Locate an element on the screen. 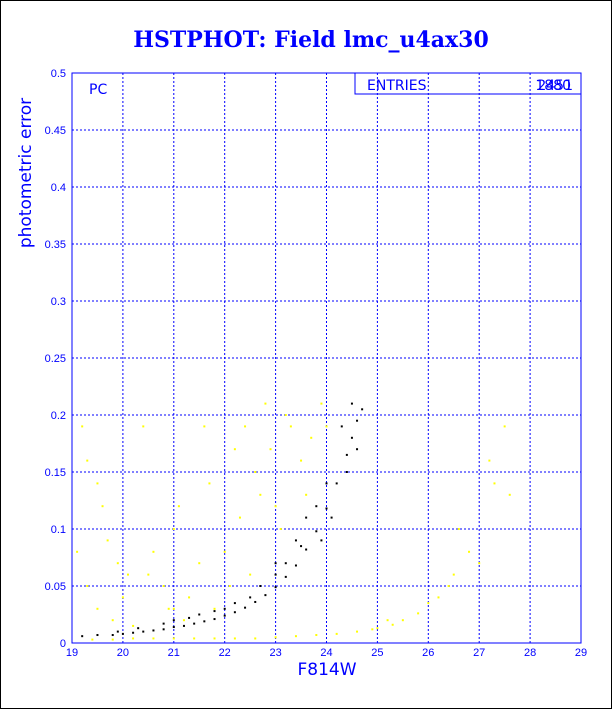 The height and width of the screenshot is (709, 612). stats-entries-value-b: 1880 is located at coordinates (553, 86).